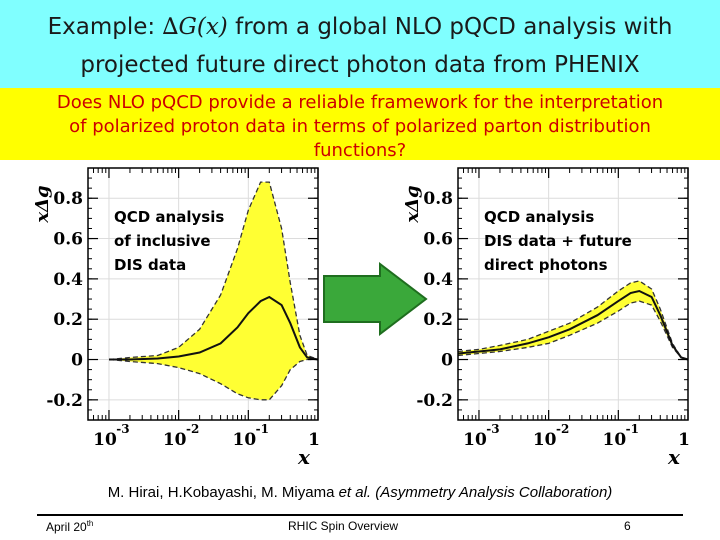  I want to click on footer-date-sup: th, so click(90, 523).